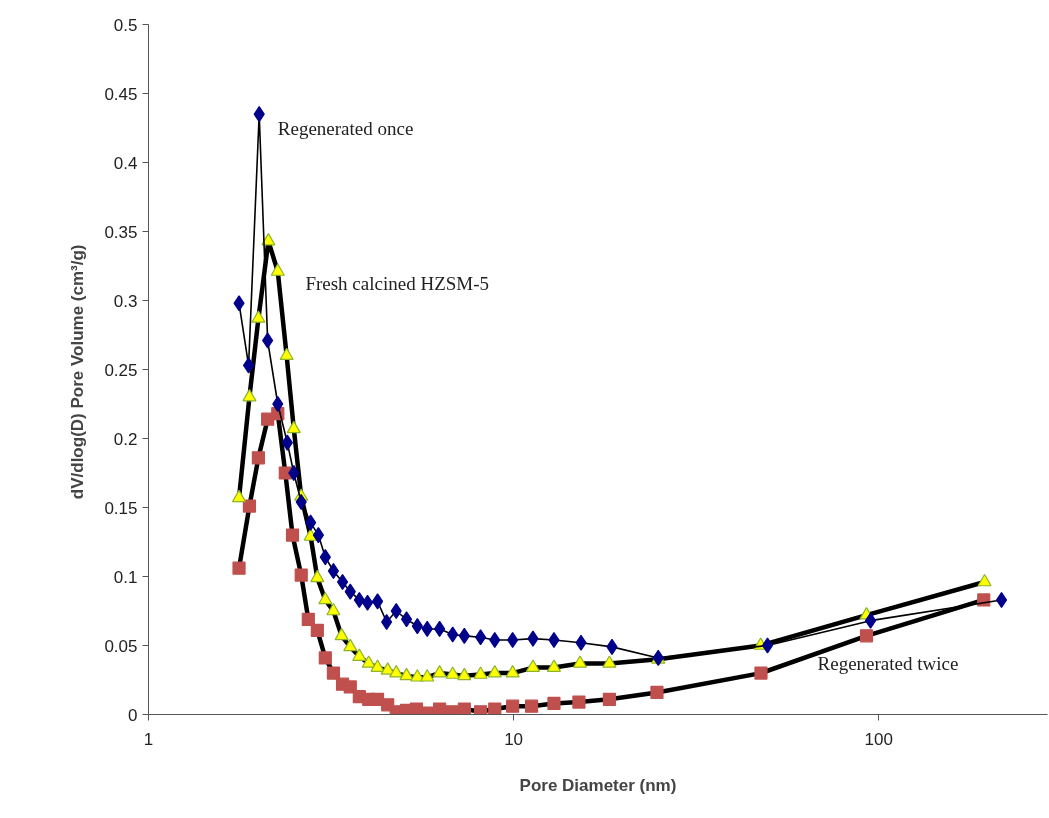 This screenshot has height=818, width=1049. I want to click on x-tick-label: 100, so click(878, 739).